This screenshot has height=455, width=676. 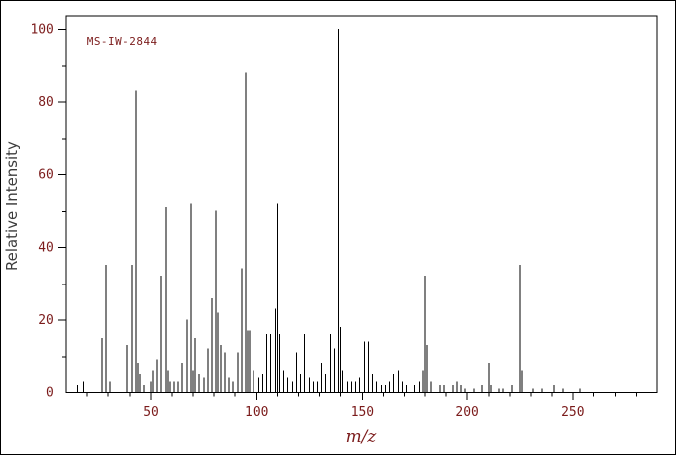 What do you see at coordinates (12, 206) in the screenshot?
I see `y-axis-title: Relative Intensity` at bounding box center [12, 206].